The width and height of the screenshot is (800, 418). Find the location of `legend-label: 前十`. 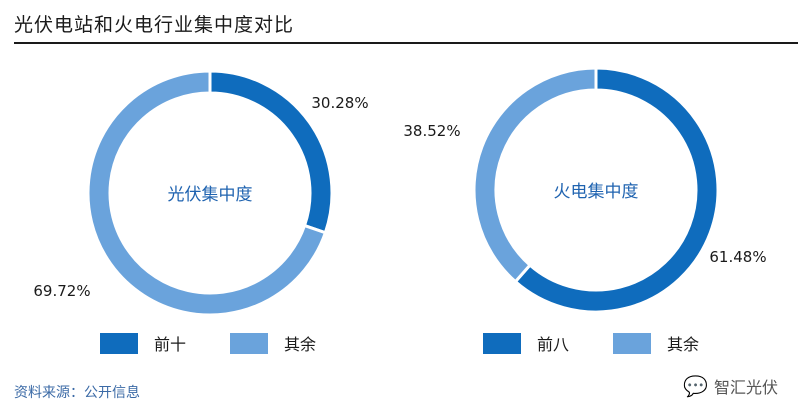

legend-label: 前十 is located at coordinates (170, 344).